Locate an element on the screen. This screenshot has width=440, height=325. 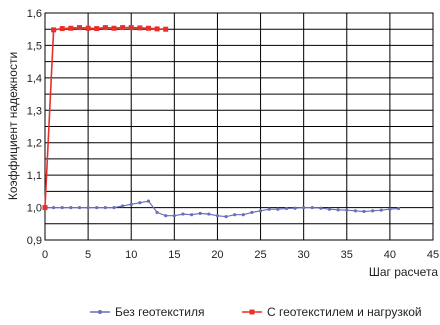
y-tick-label: 0,9 is located at coordinates (34, 241).